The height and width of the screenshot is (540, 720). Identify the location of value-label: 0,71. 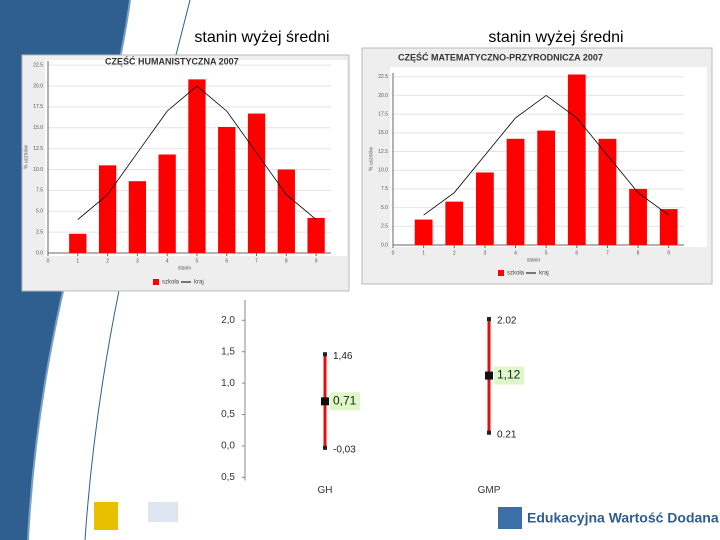
(345, 401).